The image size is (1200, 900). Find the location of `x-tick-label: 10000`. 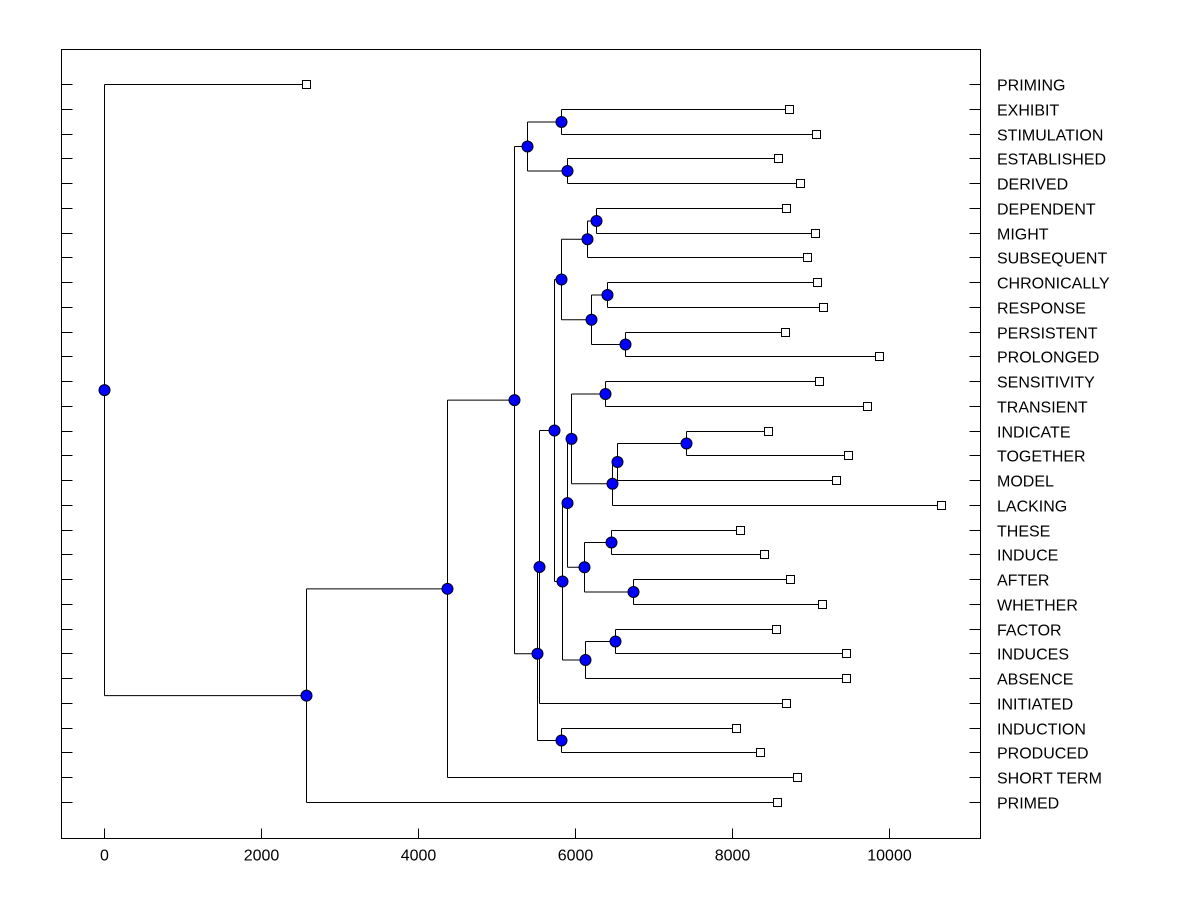

x-tick-label: 10000 is located at coordinates (889, 856).